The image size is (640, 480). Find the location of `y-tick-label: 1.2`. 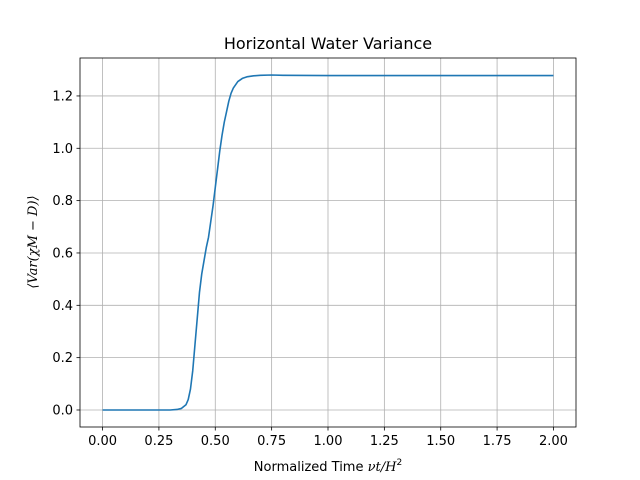

y-tick-label: 1.2 is located at coordinates (62, 96).